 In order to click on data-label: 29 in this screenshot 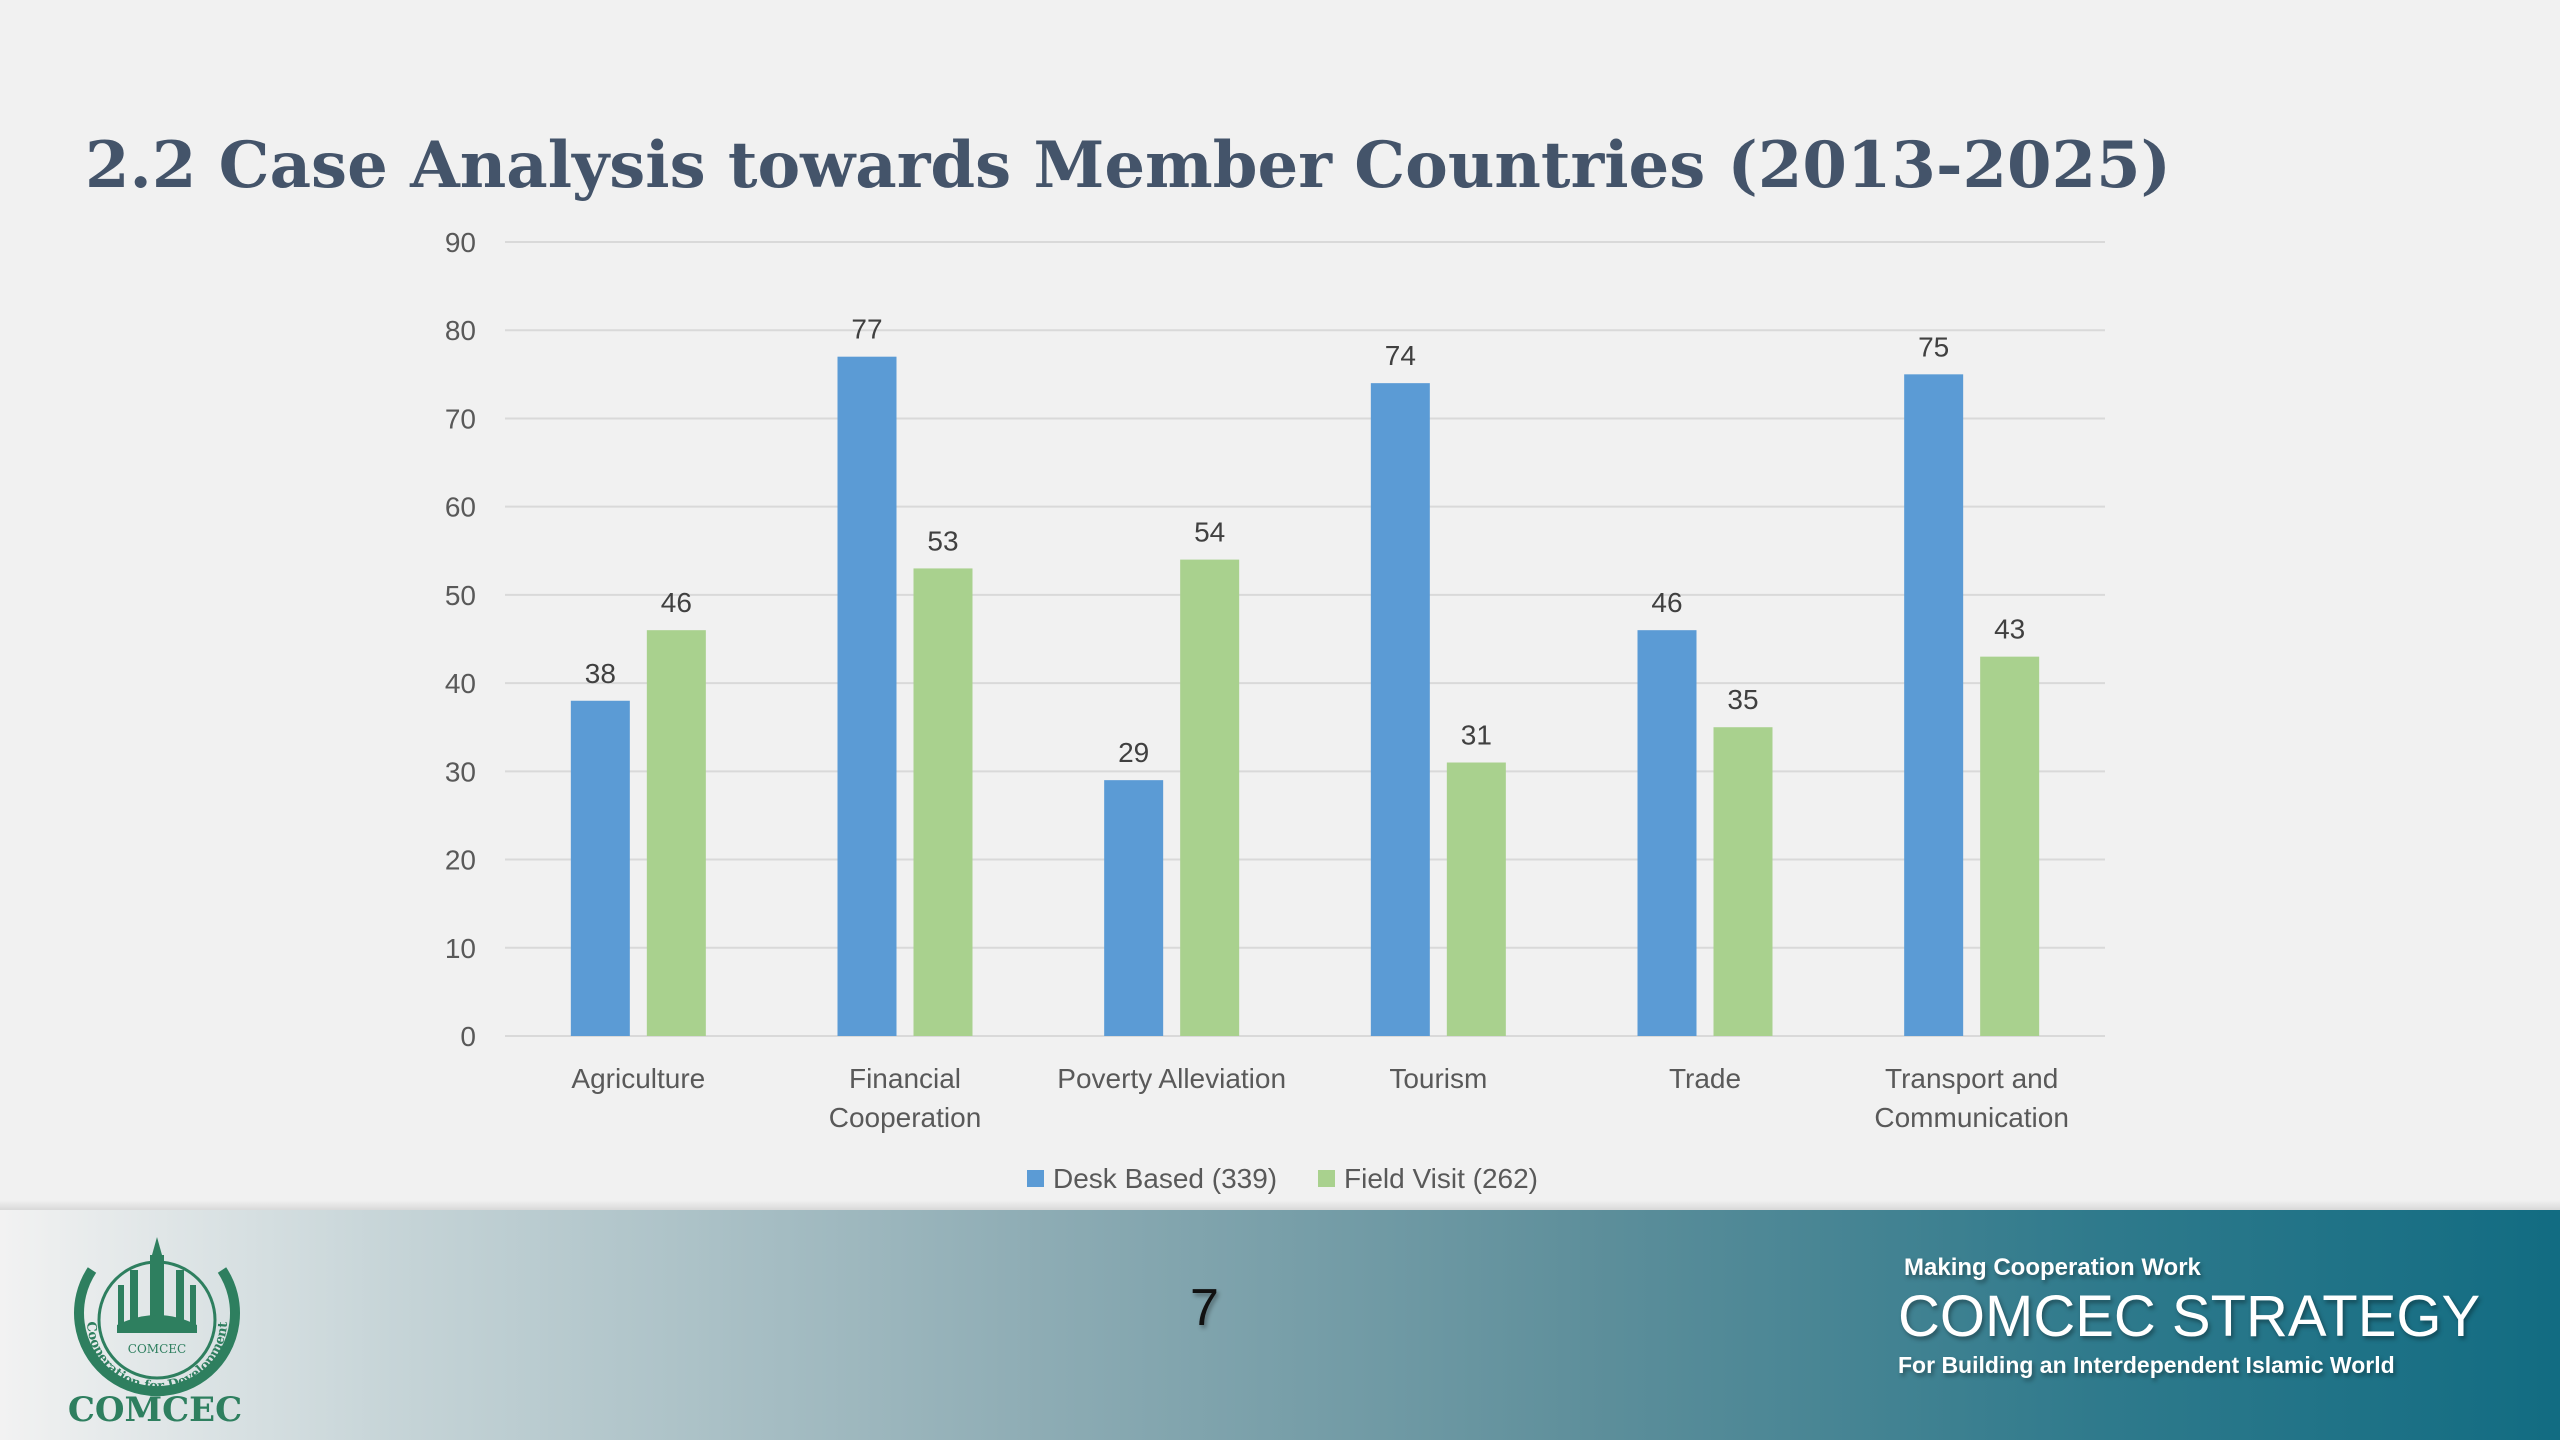, I will do `click(1133, 752)`.